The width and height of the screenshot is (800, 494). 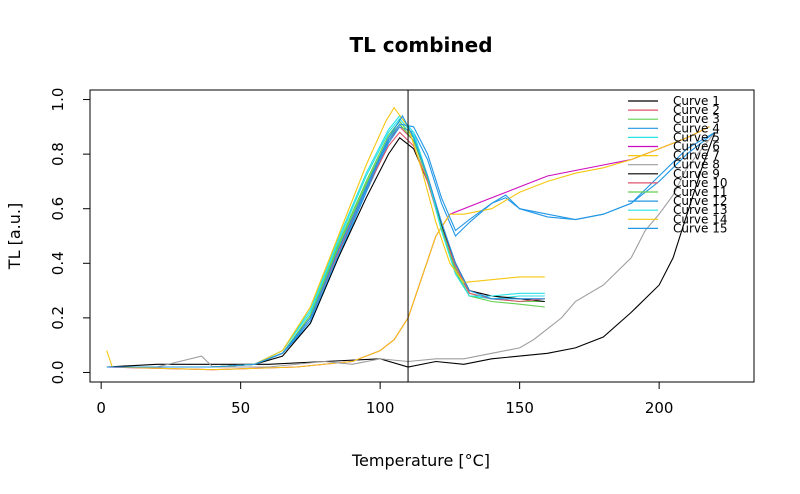 I want to click on y-axis-label: TL [a.u.], so click(x=14, y=236).